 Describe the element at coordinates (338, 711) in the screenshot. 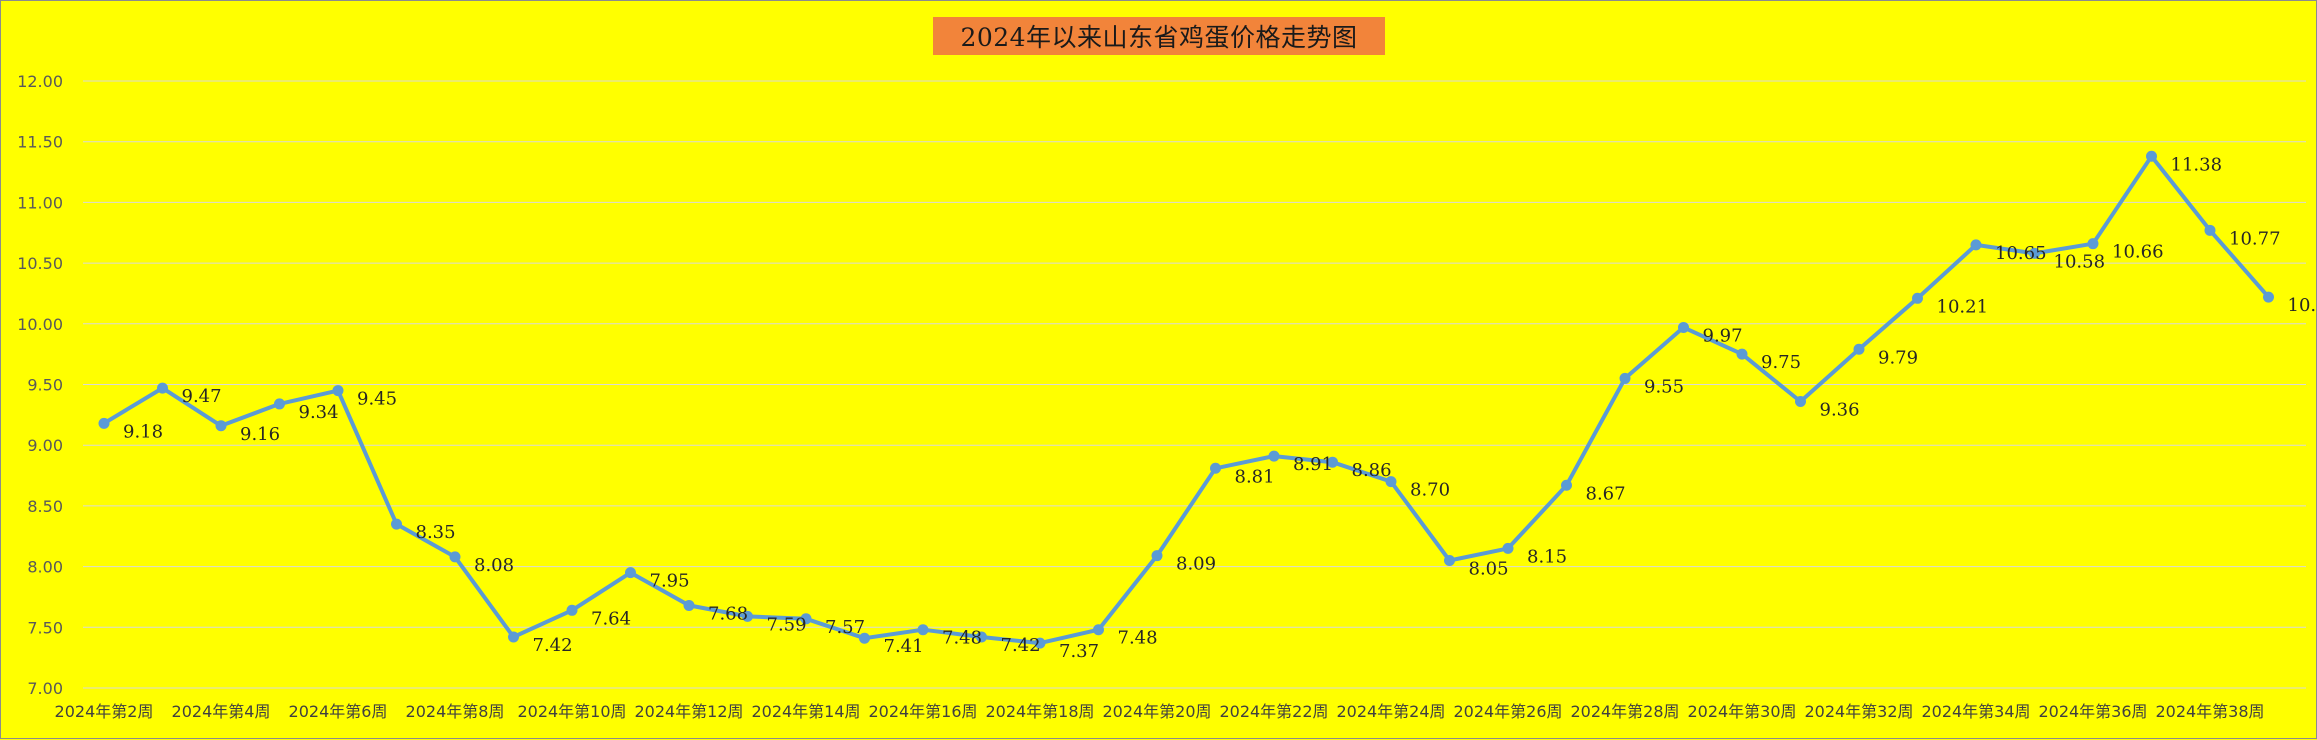

I see `x-tick-label: 2024年第6周` at that location.